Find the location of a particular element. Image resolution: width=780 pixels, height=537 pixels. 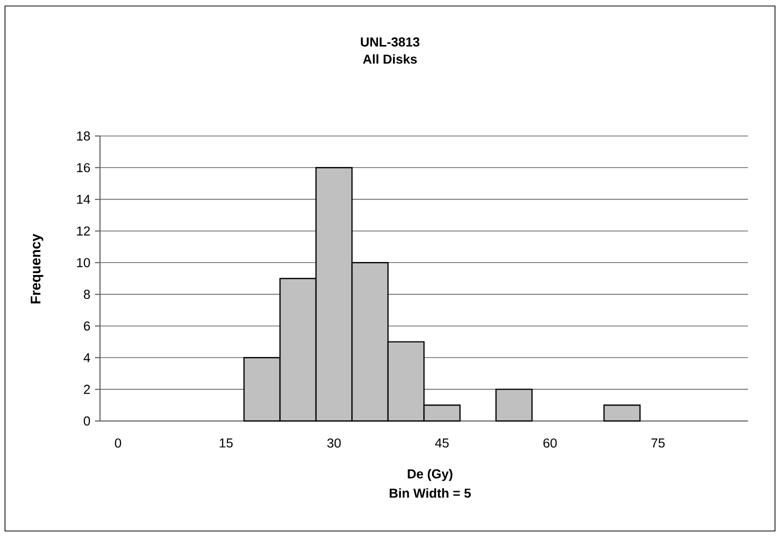

y-axis-title: Frequency is located at coordinates (37, 269).